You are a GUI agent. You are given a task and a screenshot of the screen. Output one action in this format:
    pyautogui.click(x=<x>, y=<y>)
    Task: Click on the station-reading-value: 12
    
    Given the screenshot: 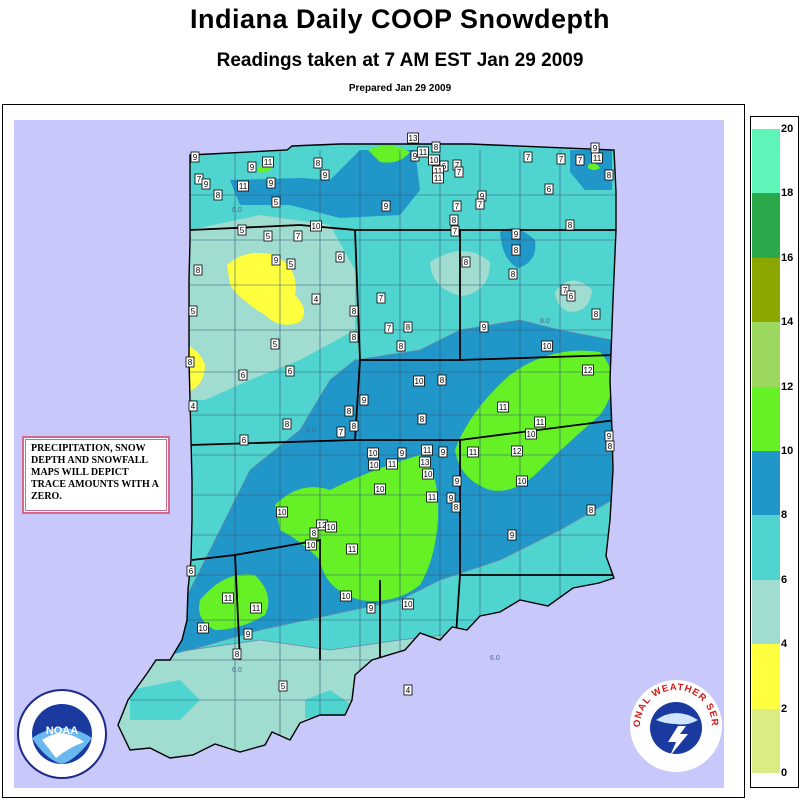 What is the action you would take?
    pyautogui.click(x=322, y=525)
    